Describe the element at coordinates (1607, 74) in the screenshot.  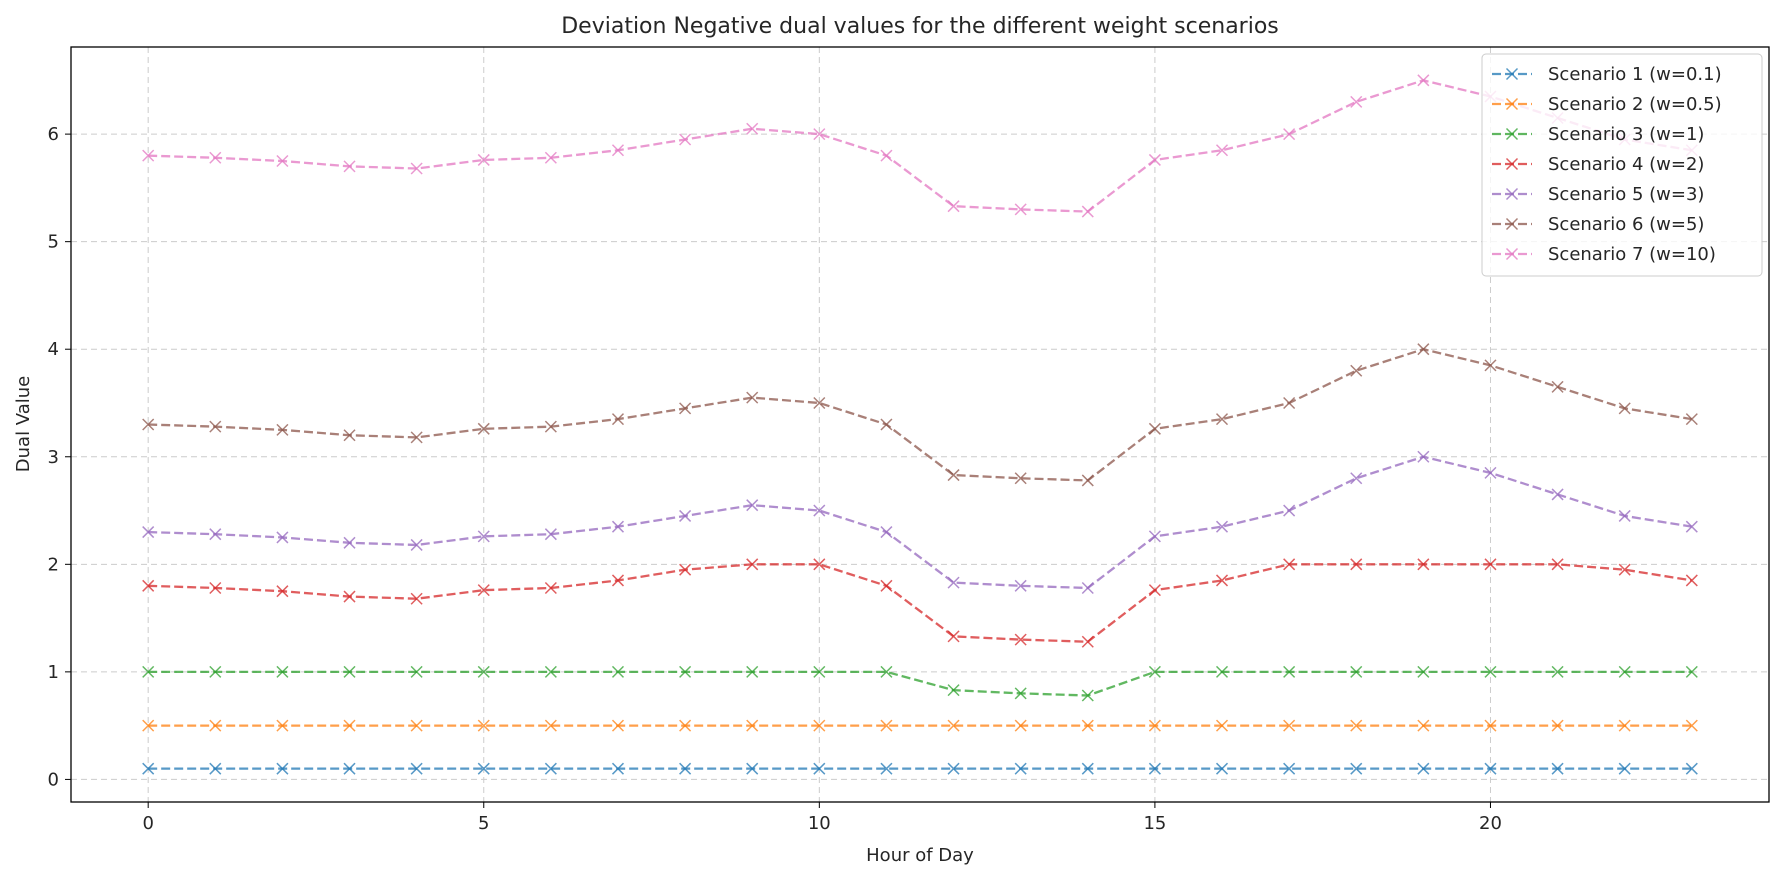
I see `legend-item: Scenario 1 (w=0.1)` at that location.